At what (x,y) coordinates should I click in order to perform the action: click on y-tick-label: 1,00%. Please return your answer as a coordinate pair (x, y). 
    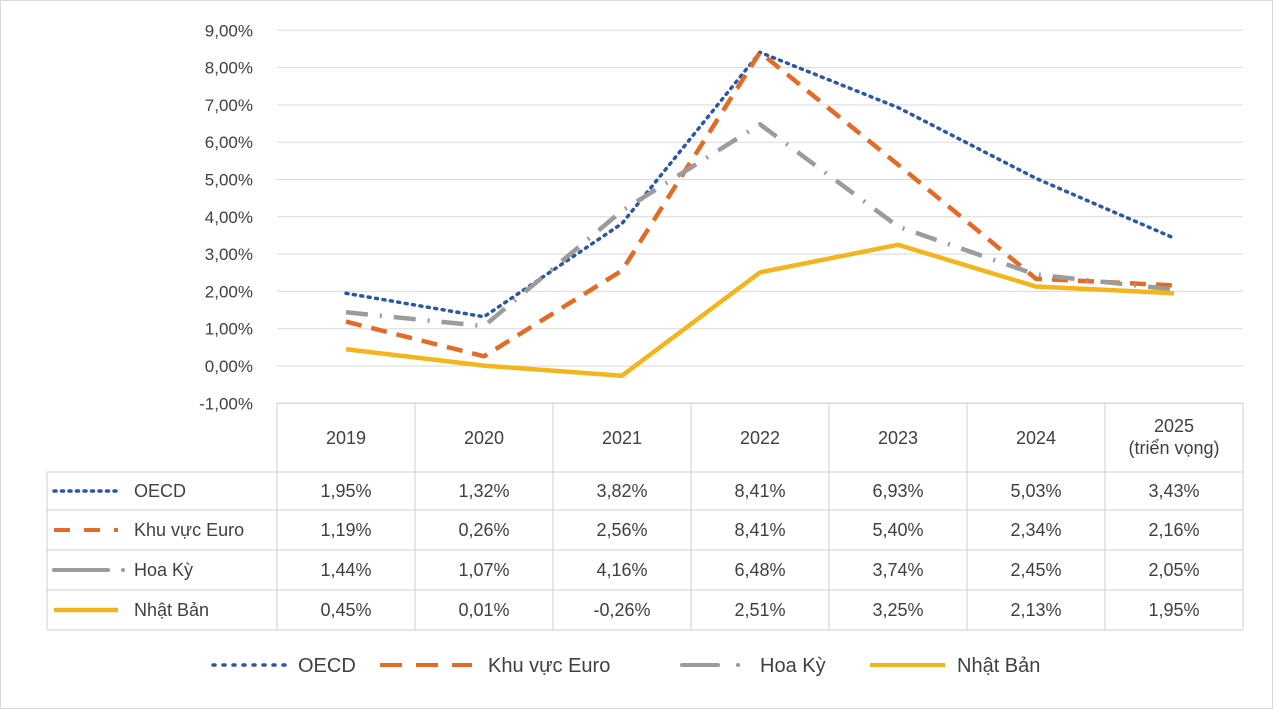
    Looking at the image, I should click on (229, 329).